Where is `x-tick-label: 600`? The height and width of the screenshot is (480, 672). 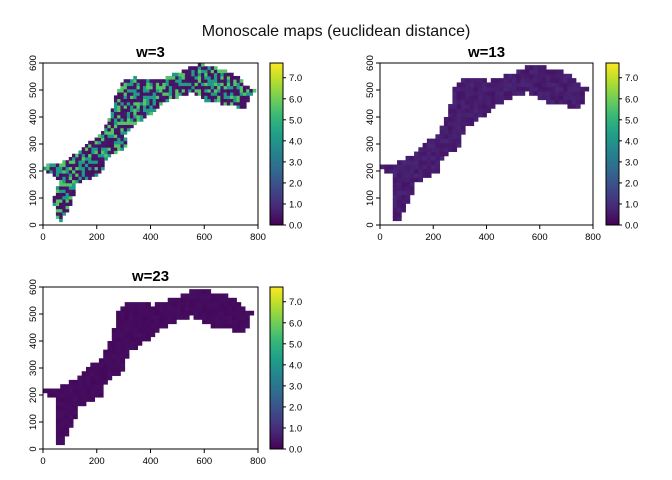
x-tick-label: 600 is located at coordinates (204, 461).